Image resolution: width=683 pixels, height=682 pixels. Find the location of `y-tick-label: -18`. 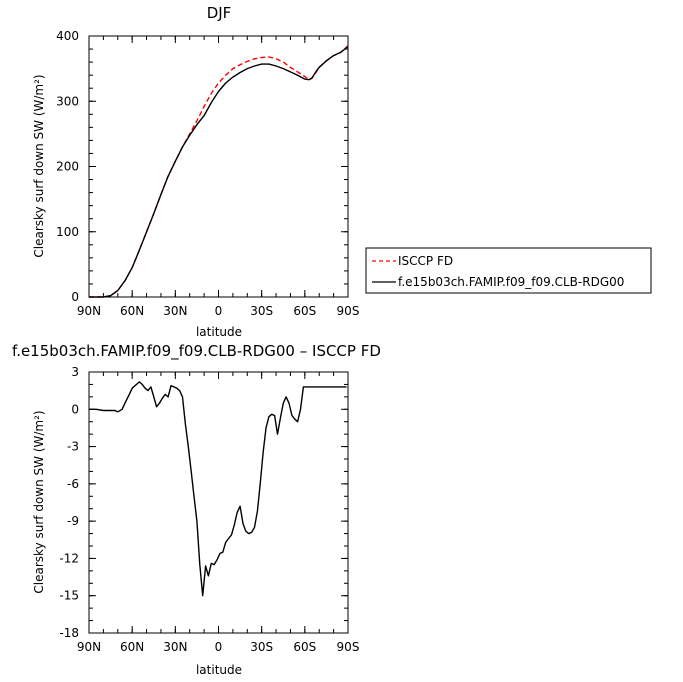

y-tick-label: -18 is located at coordinates (69, 633).